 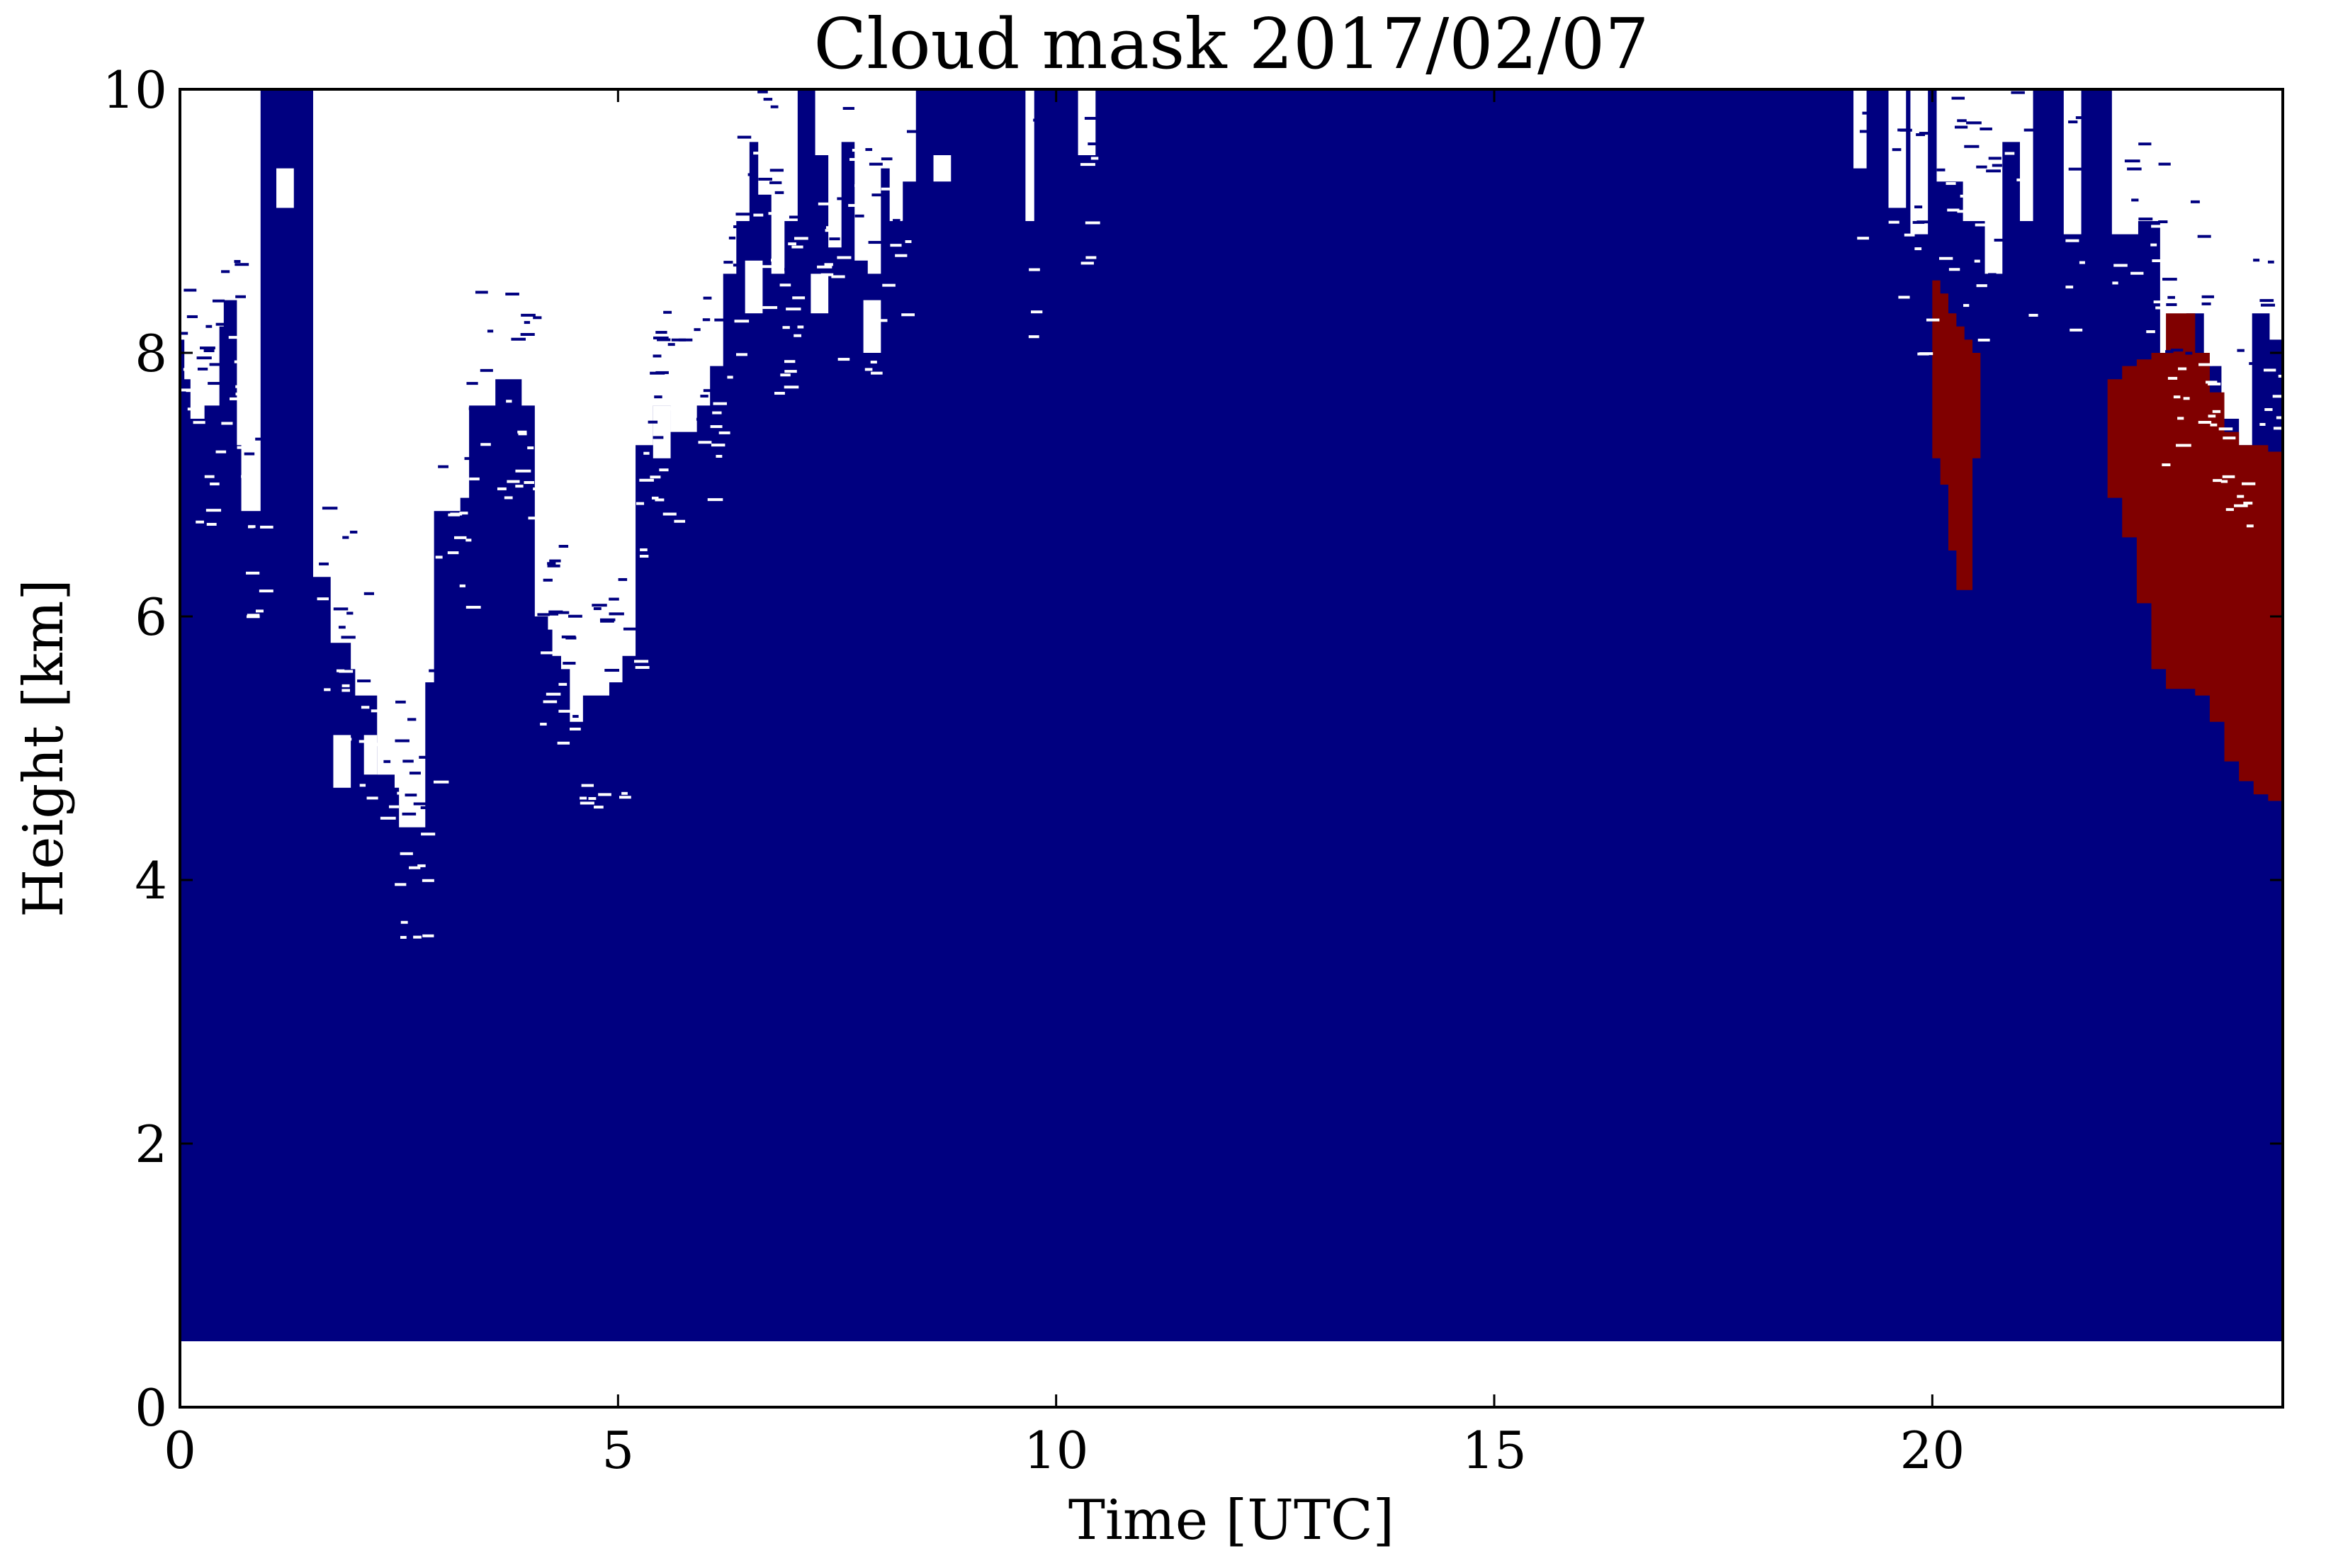 What do you see at coordinates (618, 1450) in the screenshot?
I see `x-tick-label: 5` at bounding box center [618, 1450].